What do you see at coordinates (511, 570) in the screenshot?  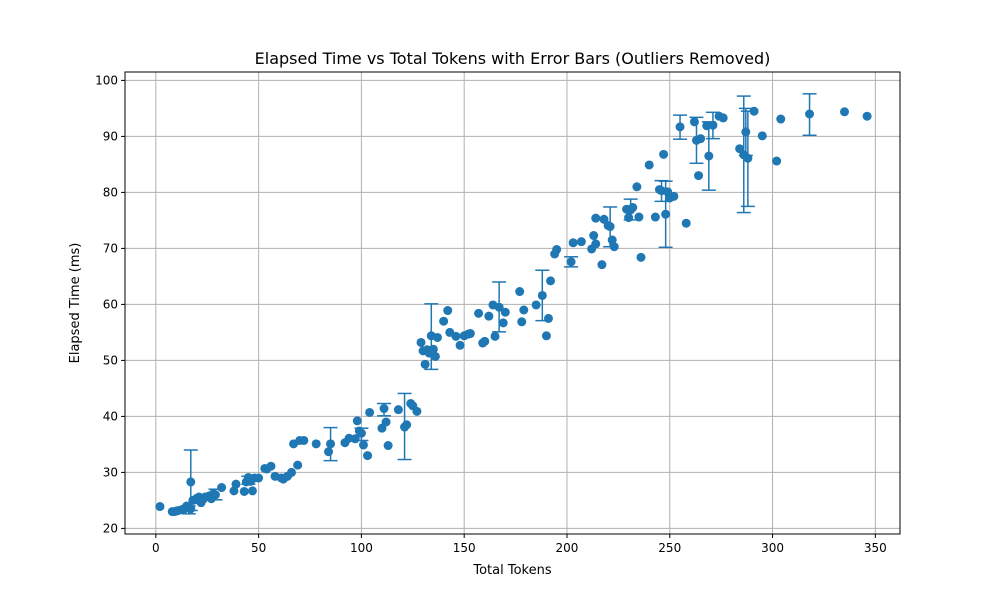 I see `x-axis-label: Total Tokens` at bounding box center [511, 570].